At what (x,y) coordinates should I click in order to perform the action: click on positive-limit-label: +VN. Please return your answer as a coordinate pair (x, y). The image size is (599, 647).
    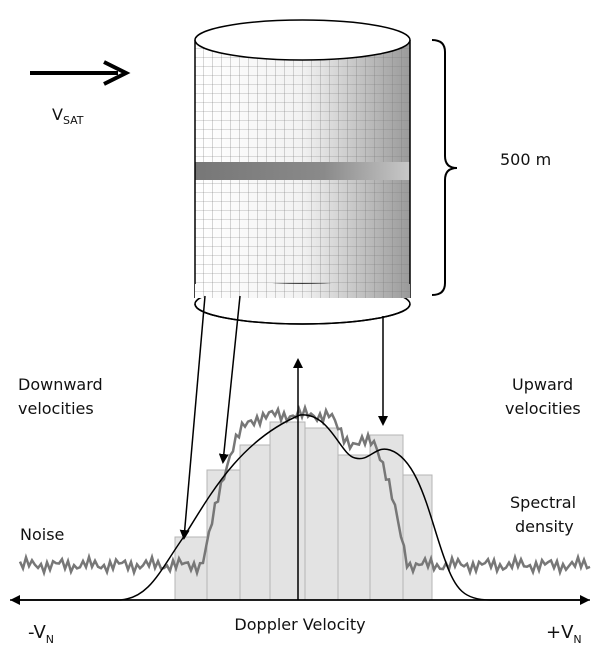
    Looking at the image, I should click on (564, 634).